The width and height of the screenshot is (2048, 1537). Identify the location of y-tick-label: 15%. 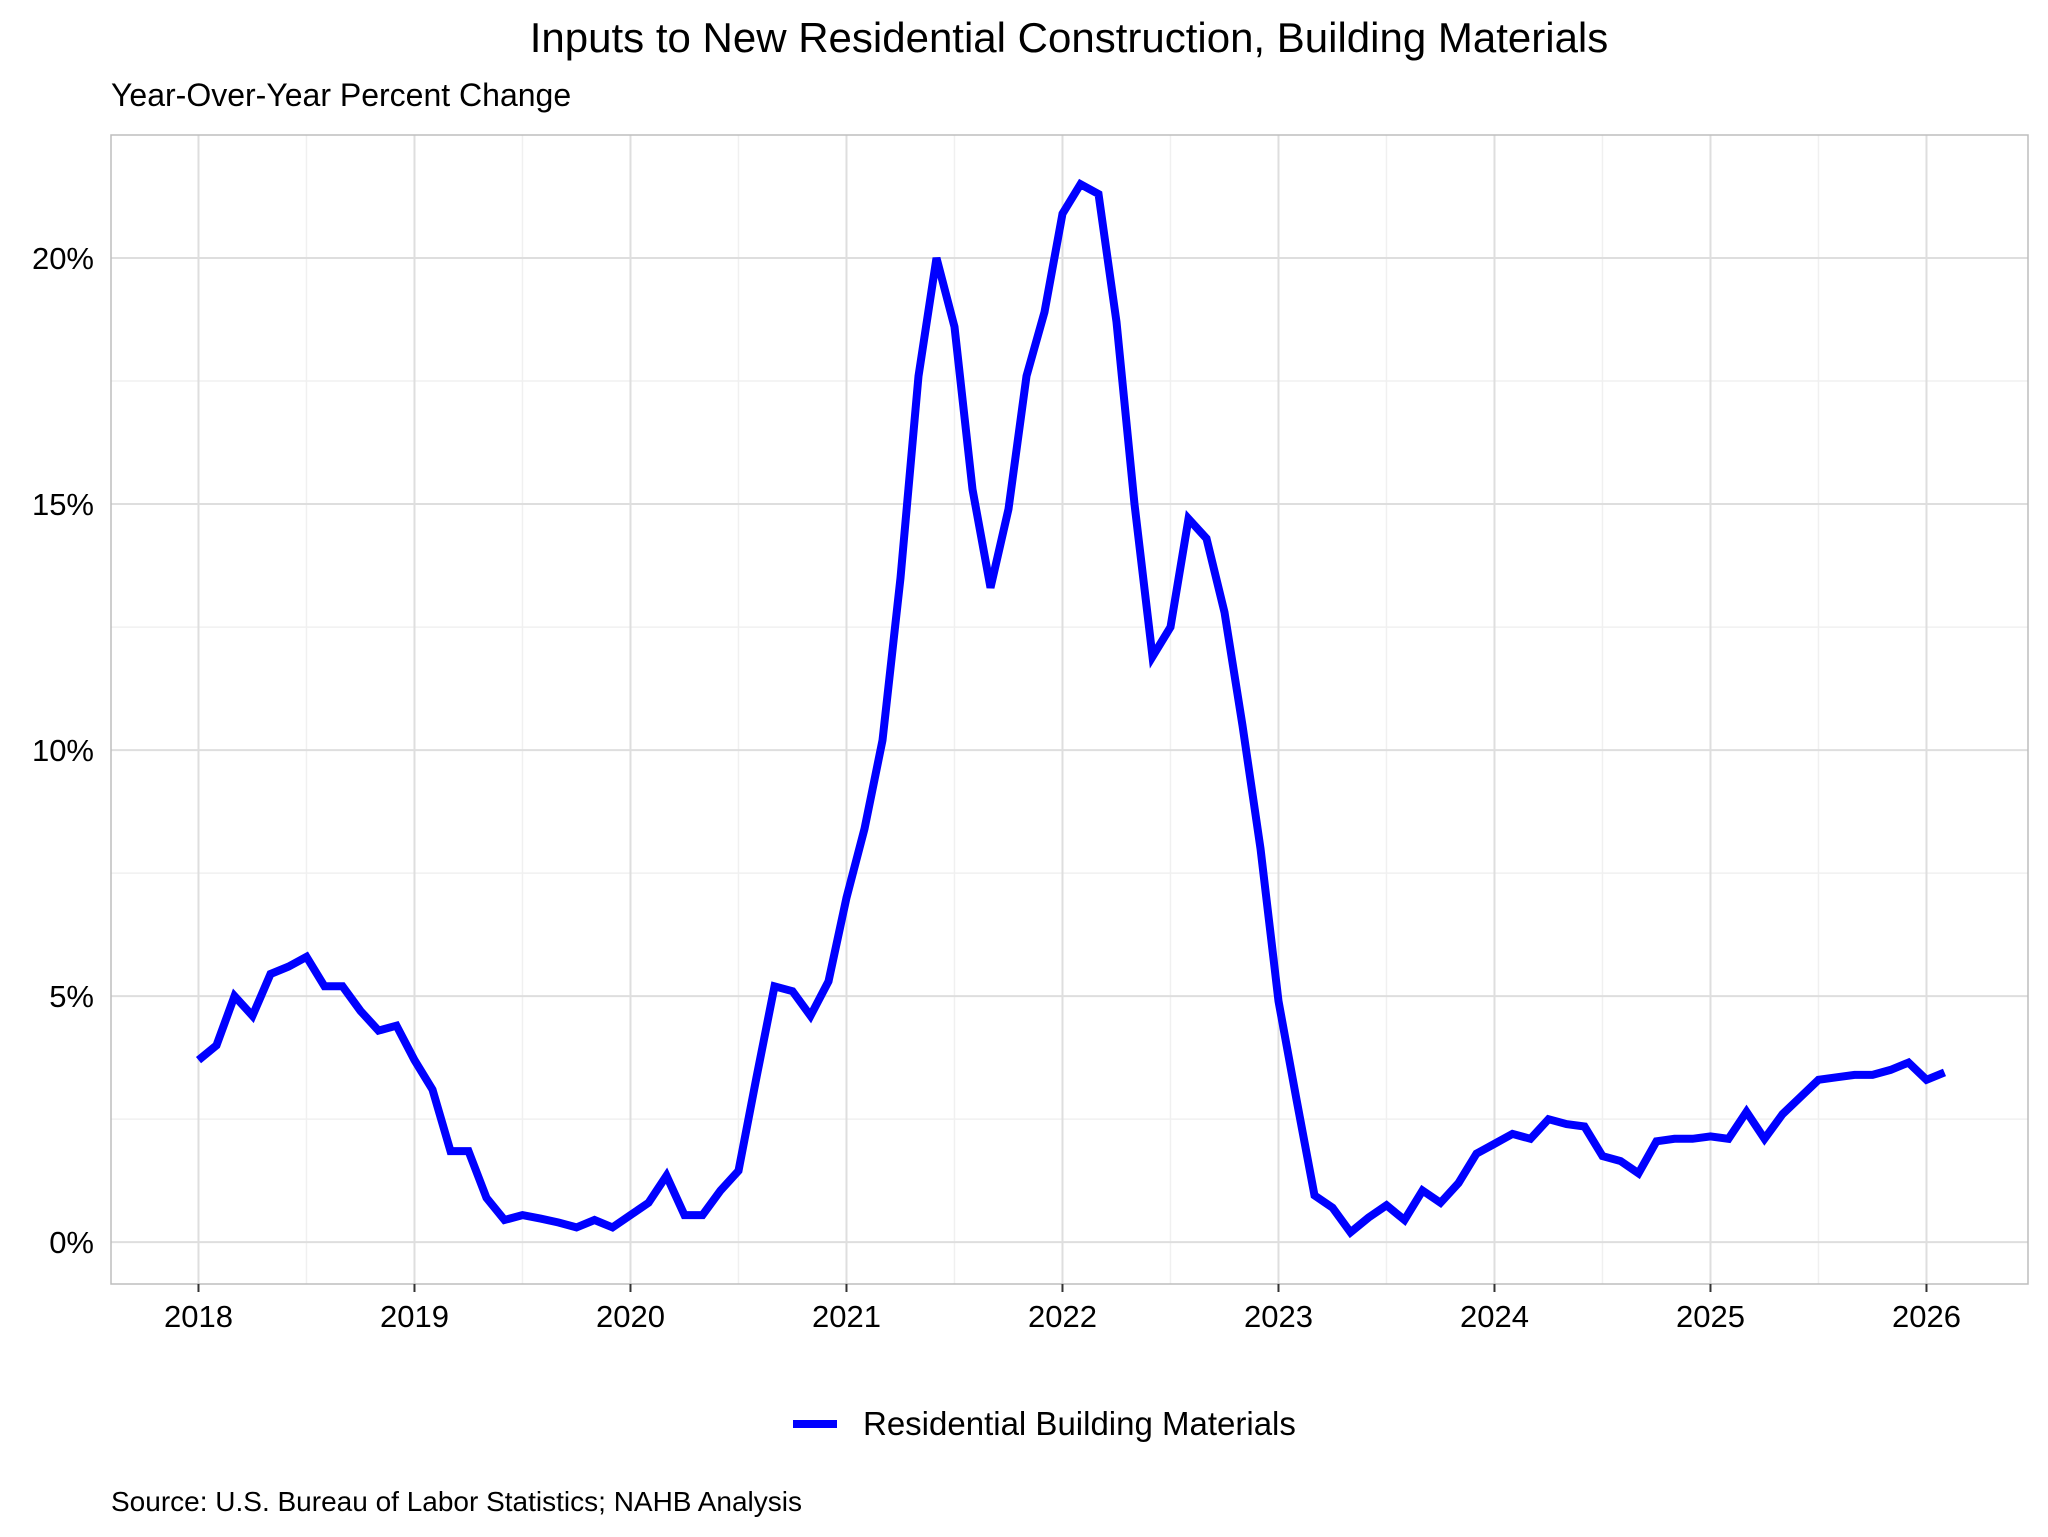
(63, 504).